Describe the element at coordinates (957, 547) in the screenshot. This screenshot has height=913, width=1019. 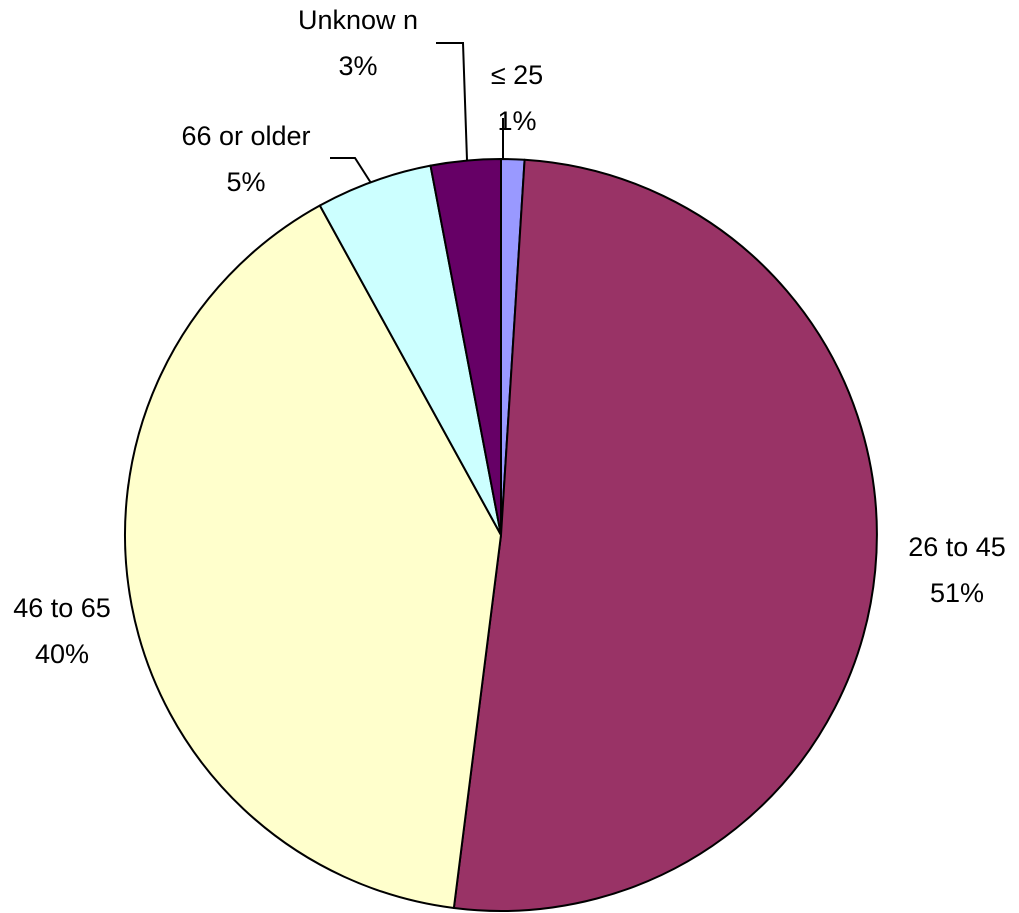
I see `label-26-45-name: 26 to 45` at that location.